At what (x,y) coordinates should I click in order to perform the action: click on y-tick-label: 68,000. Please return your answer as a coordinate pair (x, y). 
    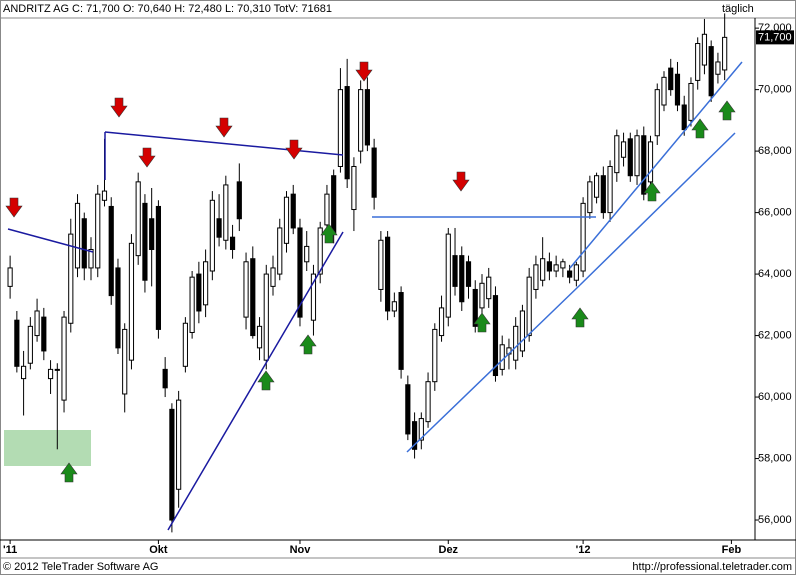
    Looking at the image, I should click on (775, 151).